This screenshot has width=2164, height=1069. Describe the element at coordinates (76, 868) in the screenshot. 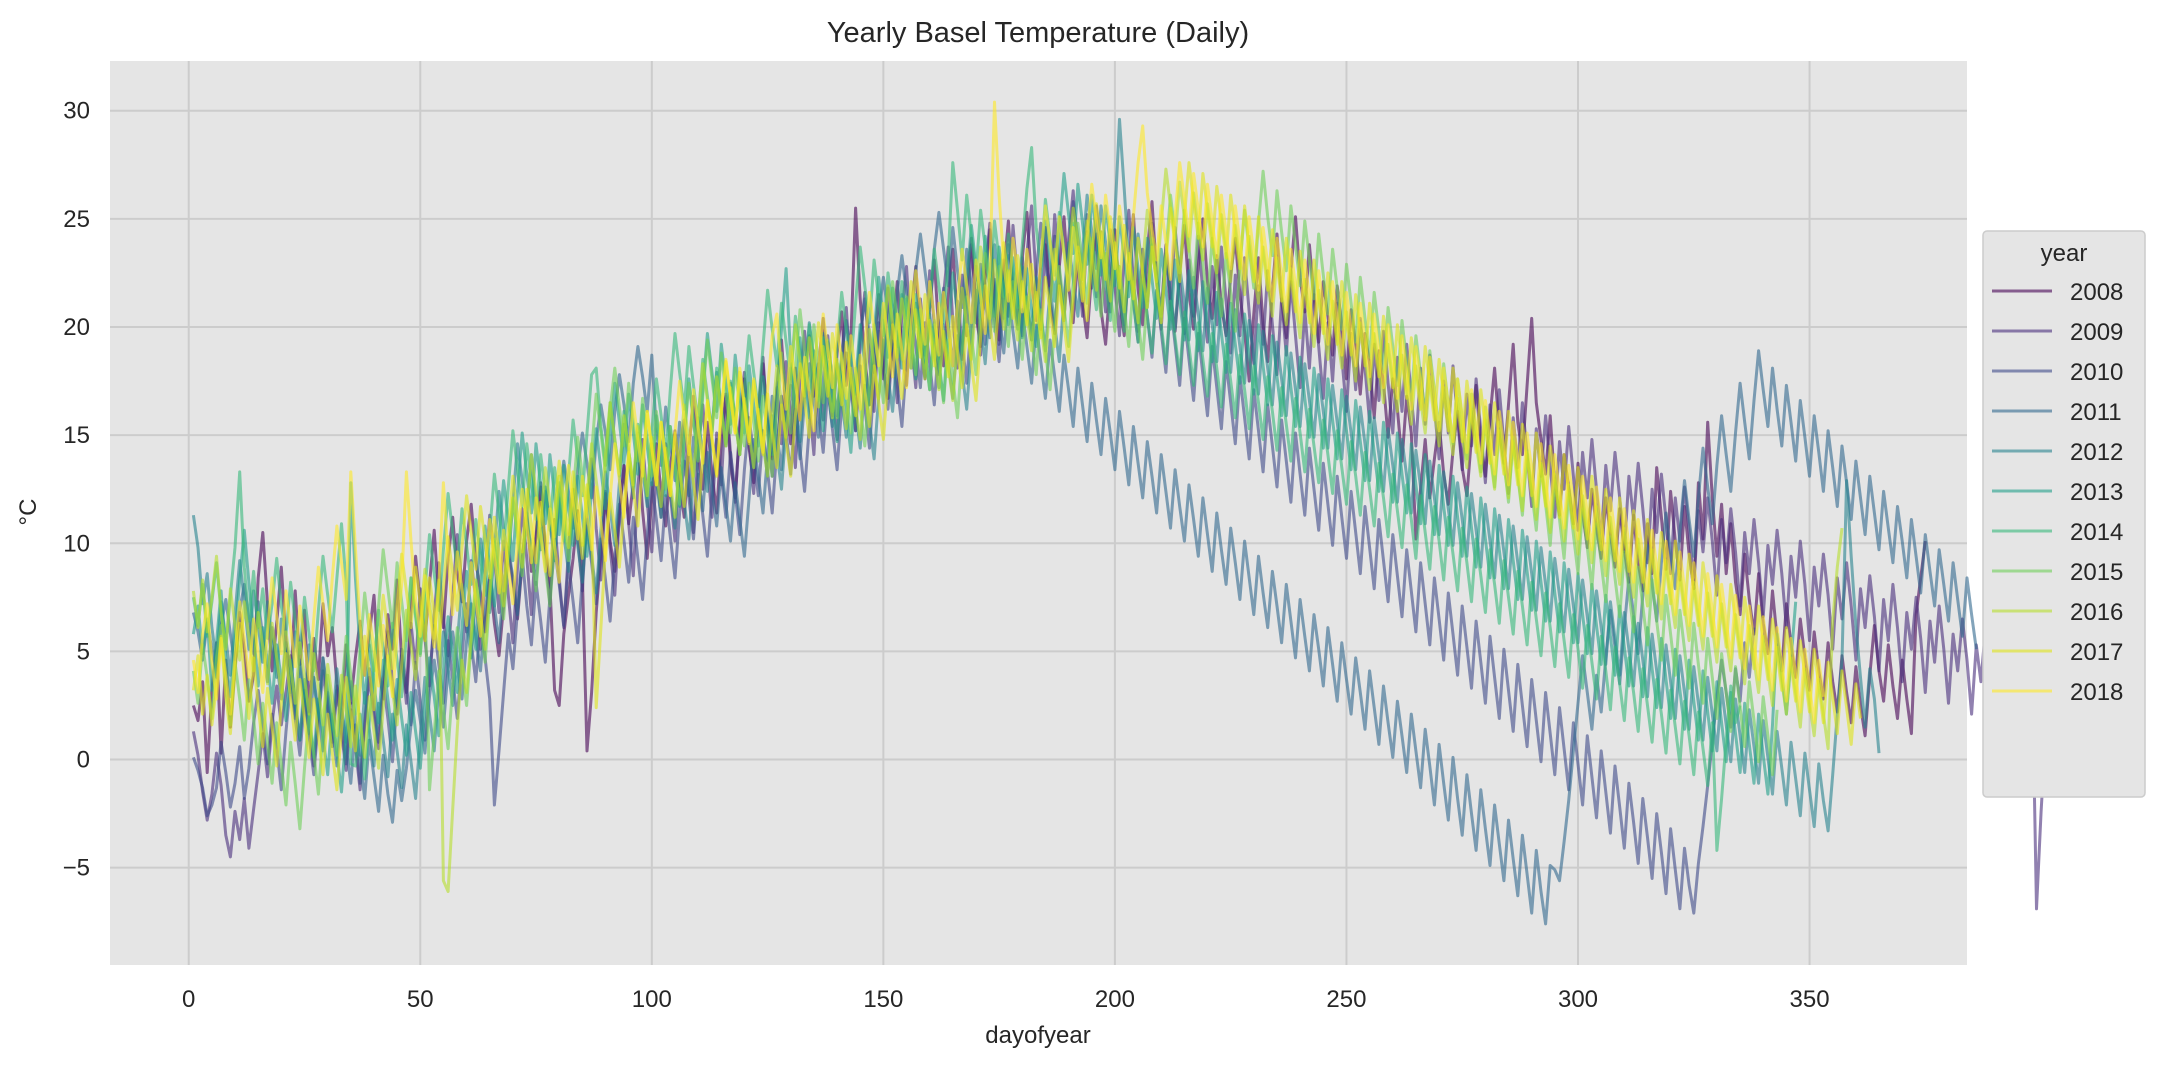

I see `y-tick-label: −5` at that location.